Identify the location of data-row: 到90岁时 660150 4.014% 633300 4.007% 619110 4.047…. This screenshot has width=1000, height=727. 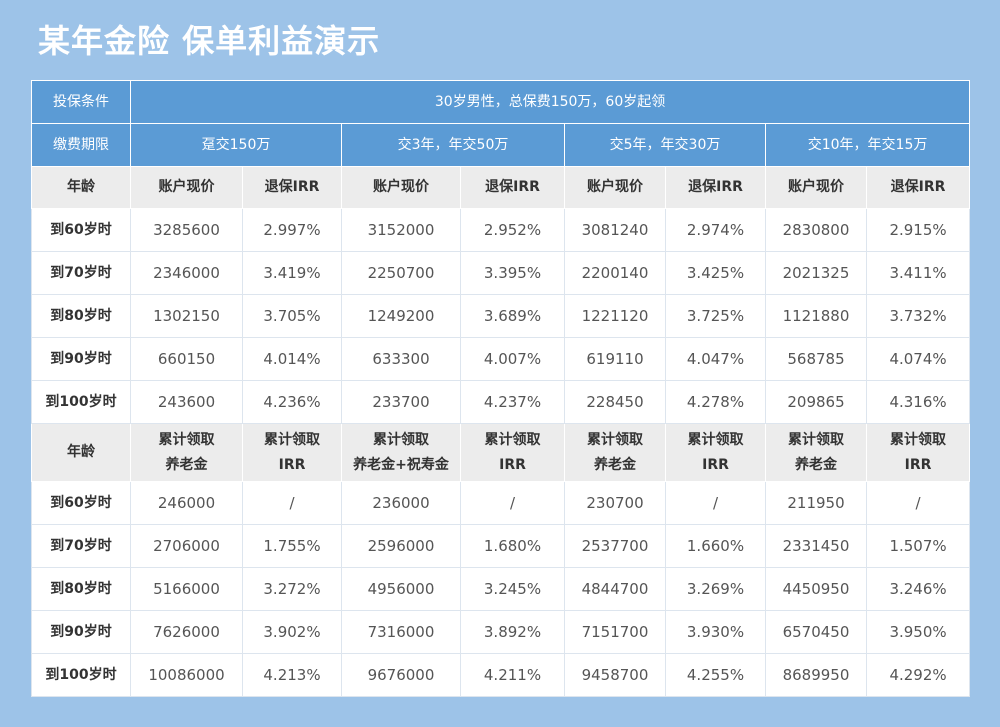
(501, 359).